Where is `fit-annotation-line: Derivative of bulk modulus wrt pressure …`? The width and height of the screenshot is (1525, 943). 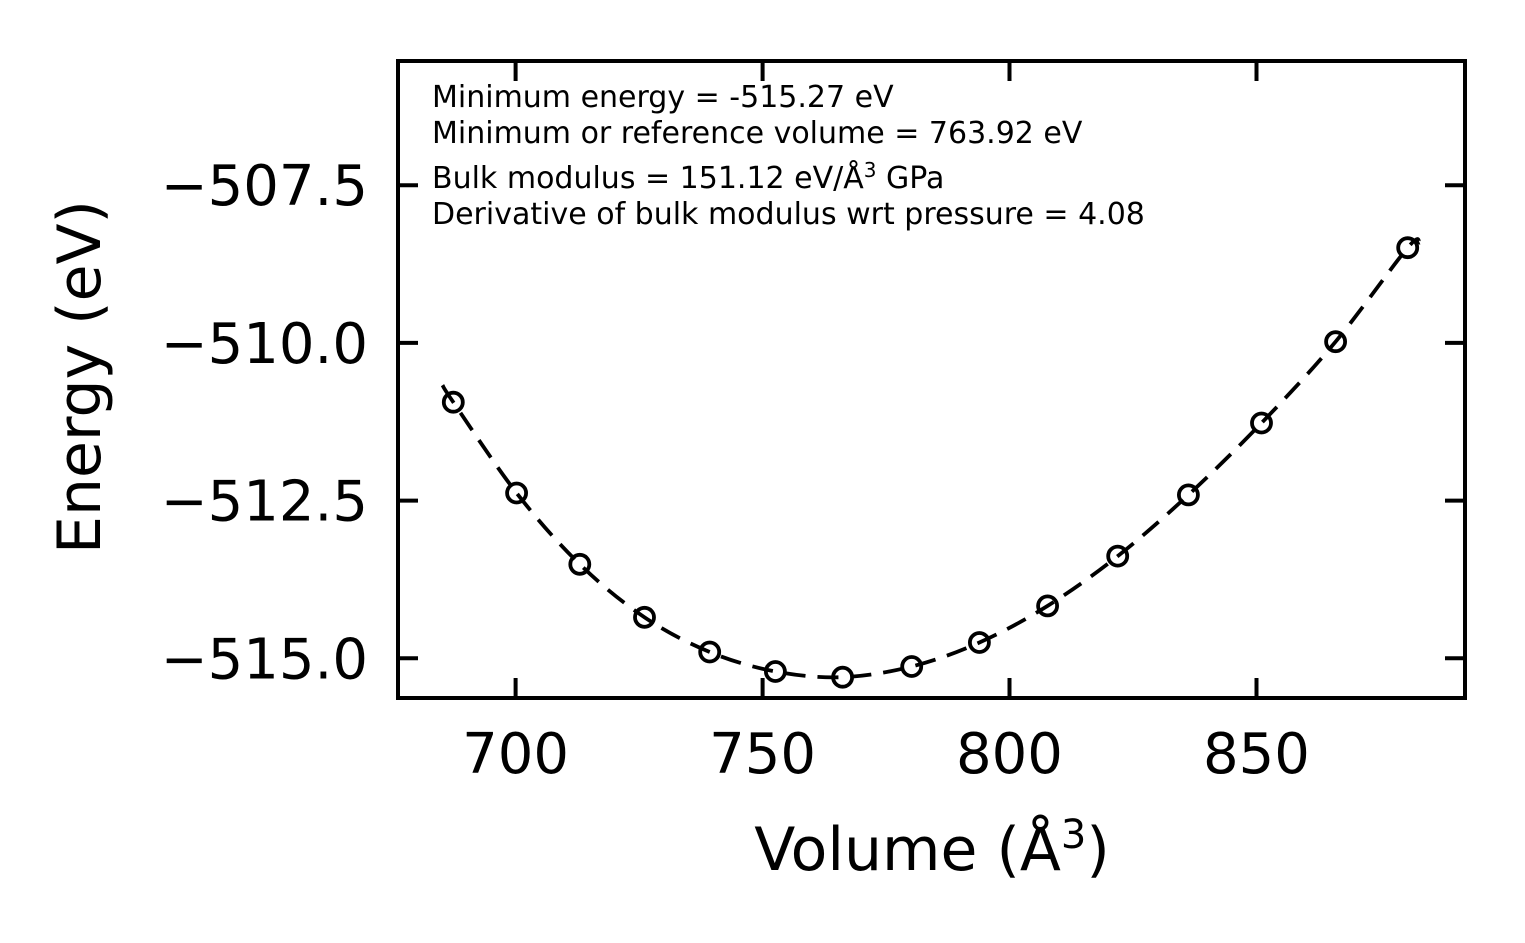 fit-annotation-line: Derivative of bulk modulus wrt pressure … is located at coordinates (788, 214).